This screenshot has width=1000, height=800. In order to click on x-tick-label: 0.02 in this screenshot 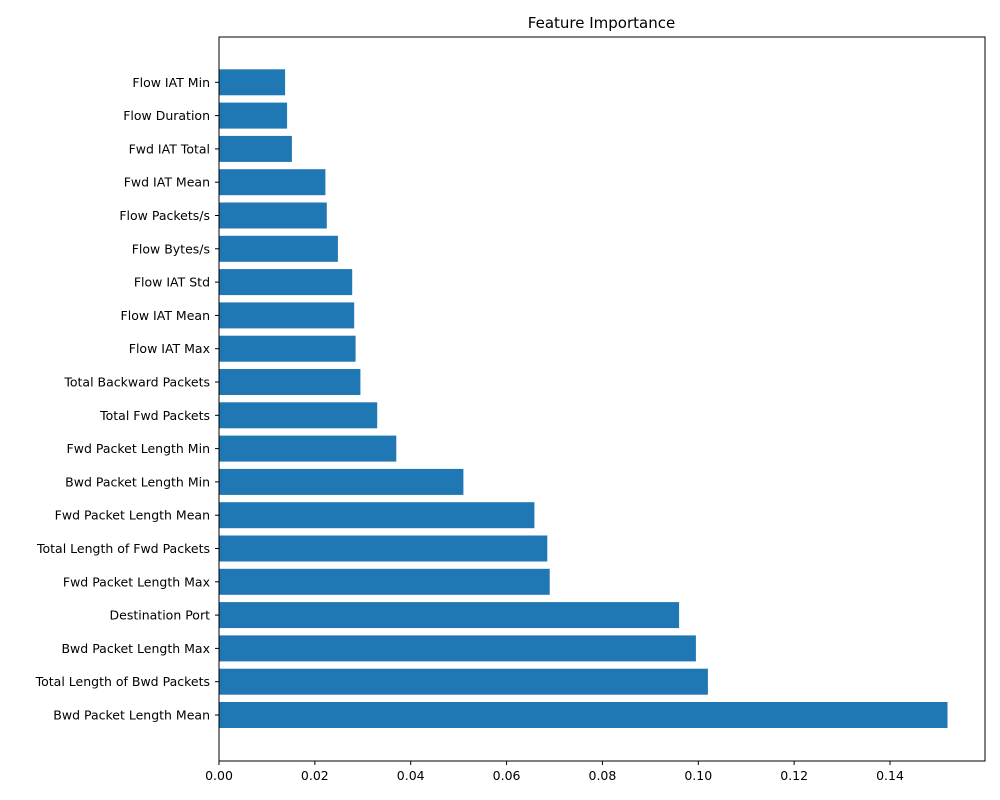, I will do `click(315, 775)`.